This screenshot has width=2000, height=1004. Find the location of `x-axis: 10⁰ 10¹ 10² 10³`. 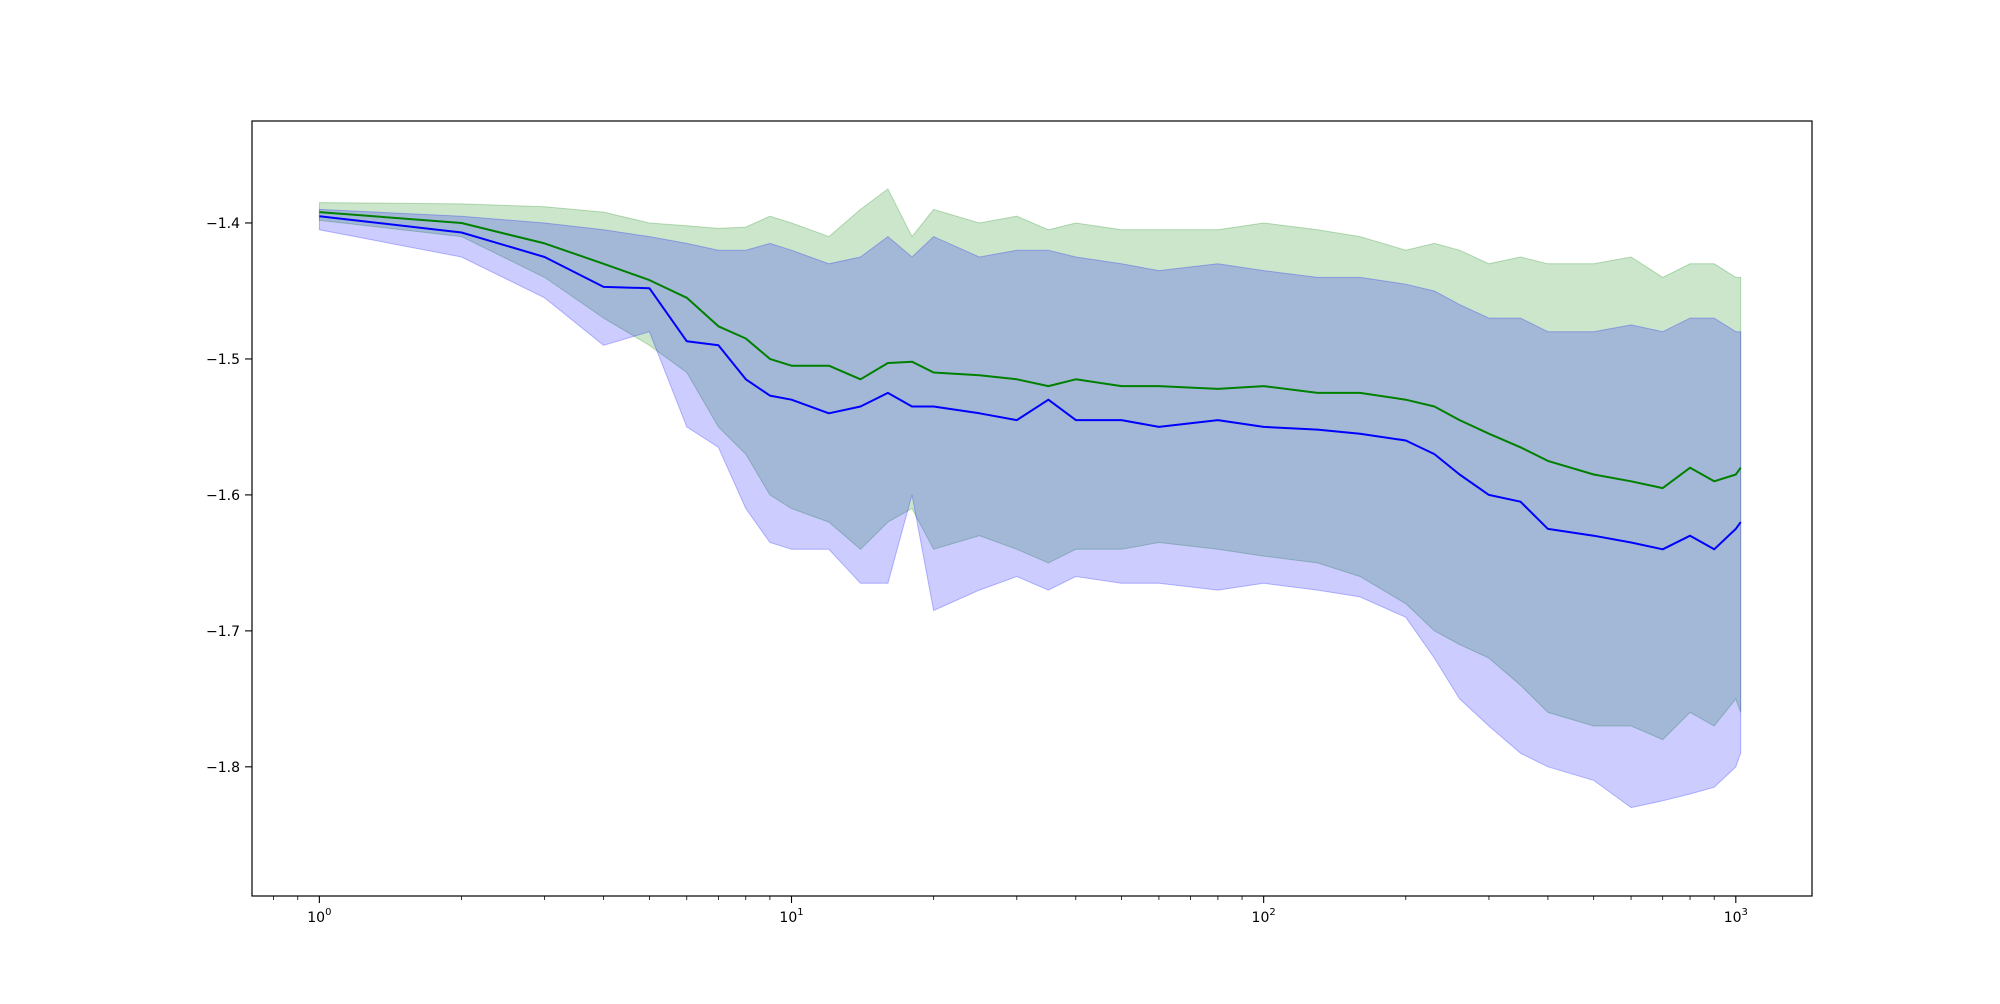

x-axis: 10⁰ 10¹ 10² 10³ is located at coordinates (1010, 911).